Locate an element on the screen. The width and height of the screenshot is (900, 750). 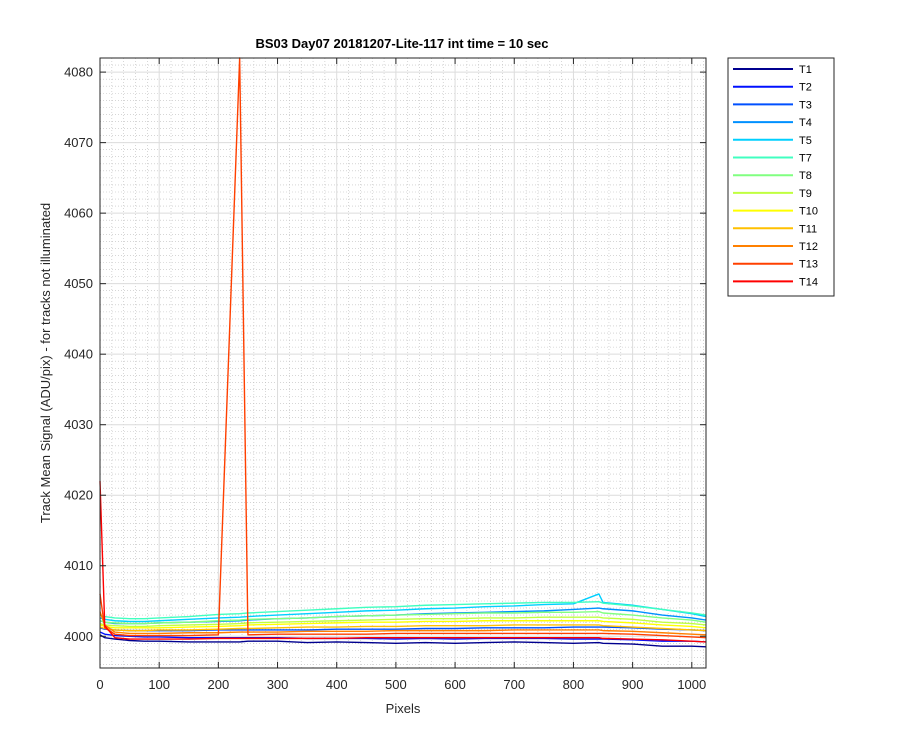
series-line-t1 is located at coordinates (403, 641).